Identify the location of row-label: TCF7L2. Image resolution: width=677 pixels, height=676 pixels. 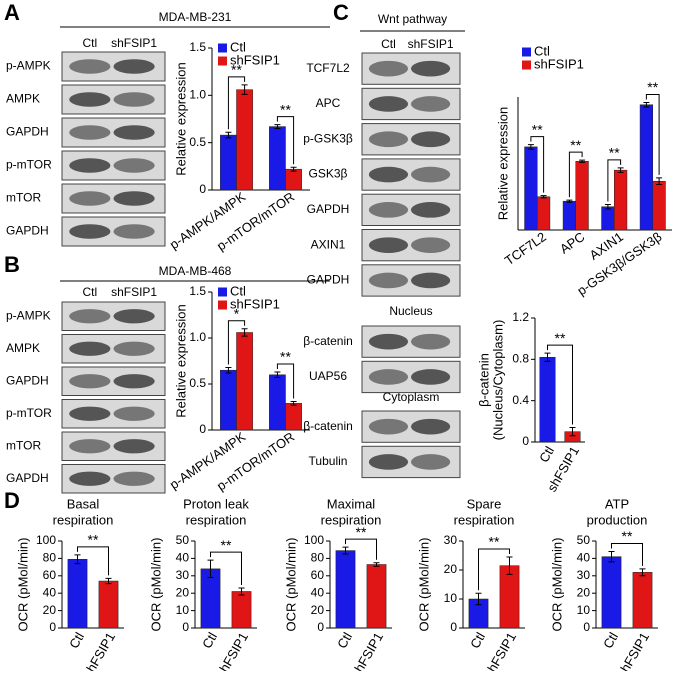
(328, 68).